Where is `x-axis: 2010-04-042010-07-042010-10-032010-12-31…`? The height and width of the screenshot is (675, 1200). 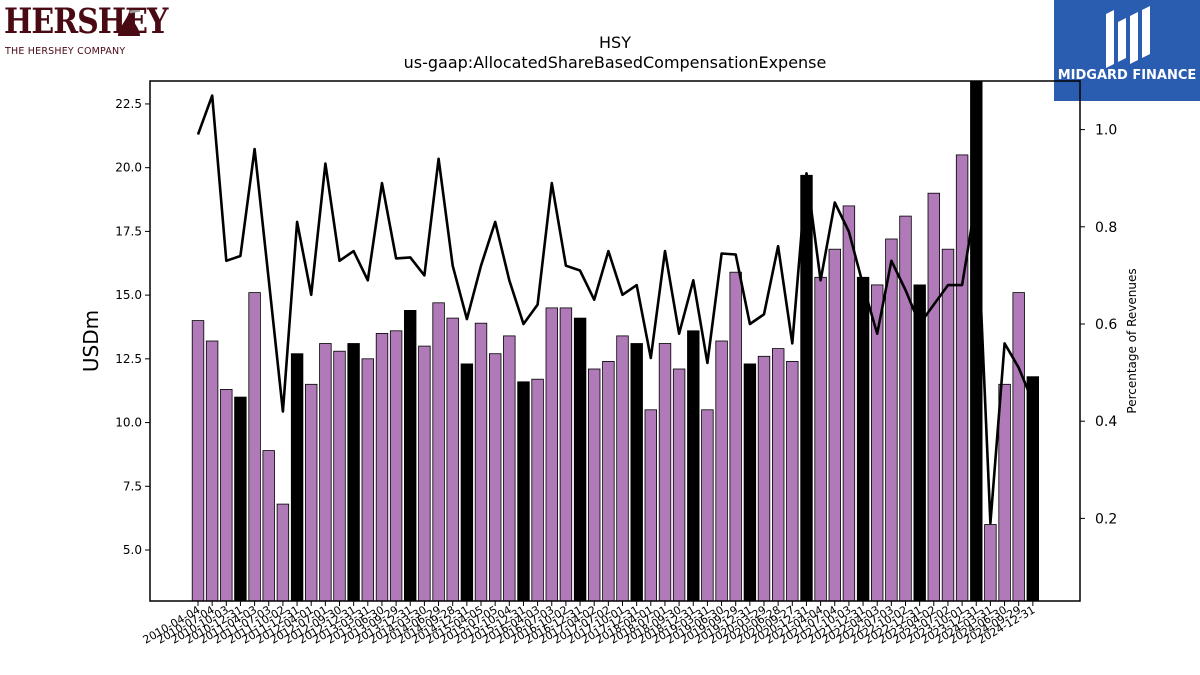
x-axis: 2010-04-042010-07-042010-10-032010-12-31… is located at coordinates (589, 624).